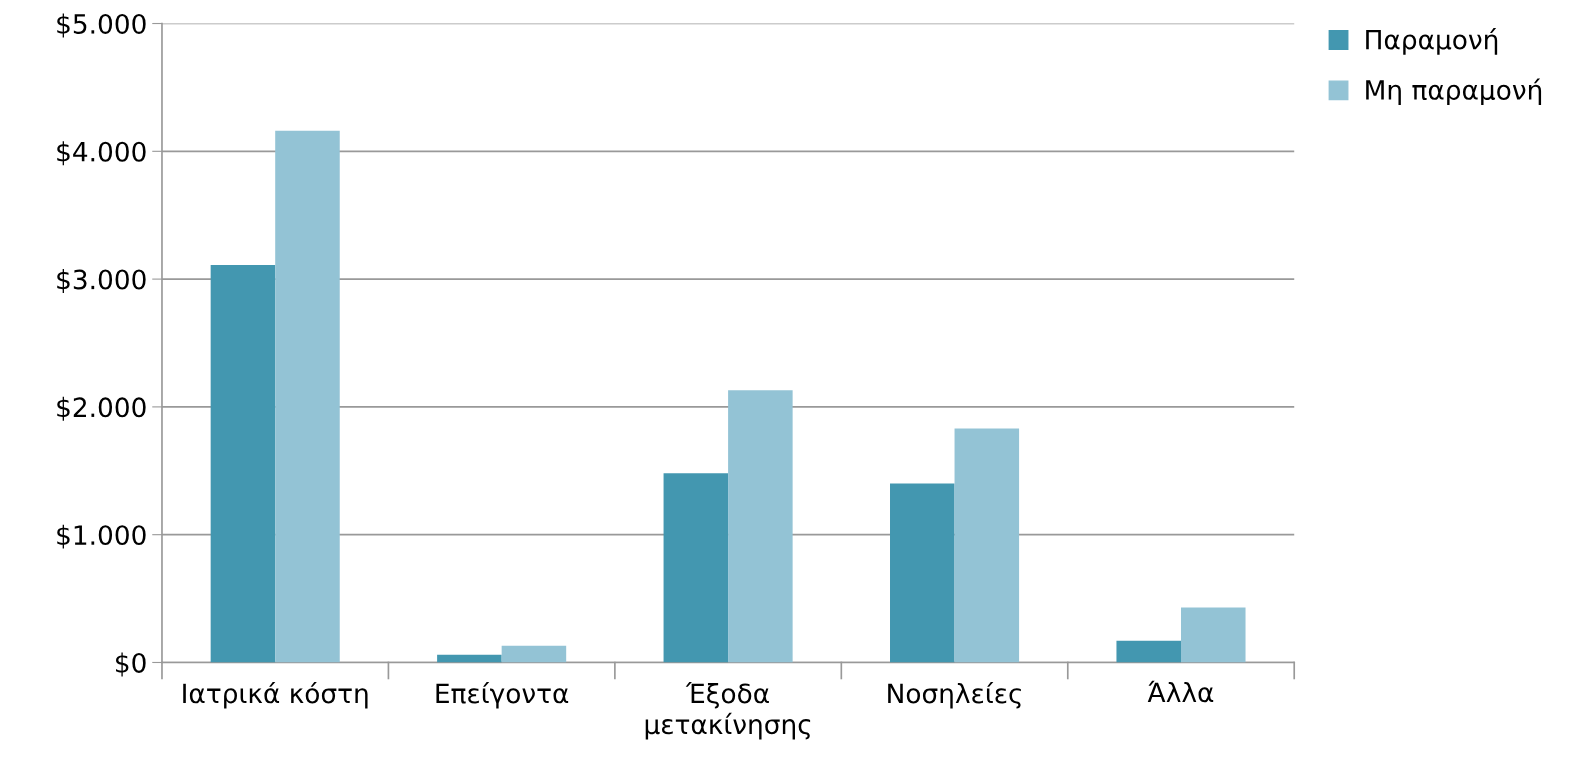 The width and height of the screenshot is (1588, 784). I want to click on x-tick-label: Άλλα, so click(1180, 691).